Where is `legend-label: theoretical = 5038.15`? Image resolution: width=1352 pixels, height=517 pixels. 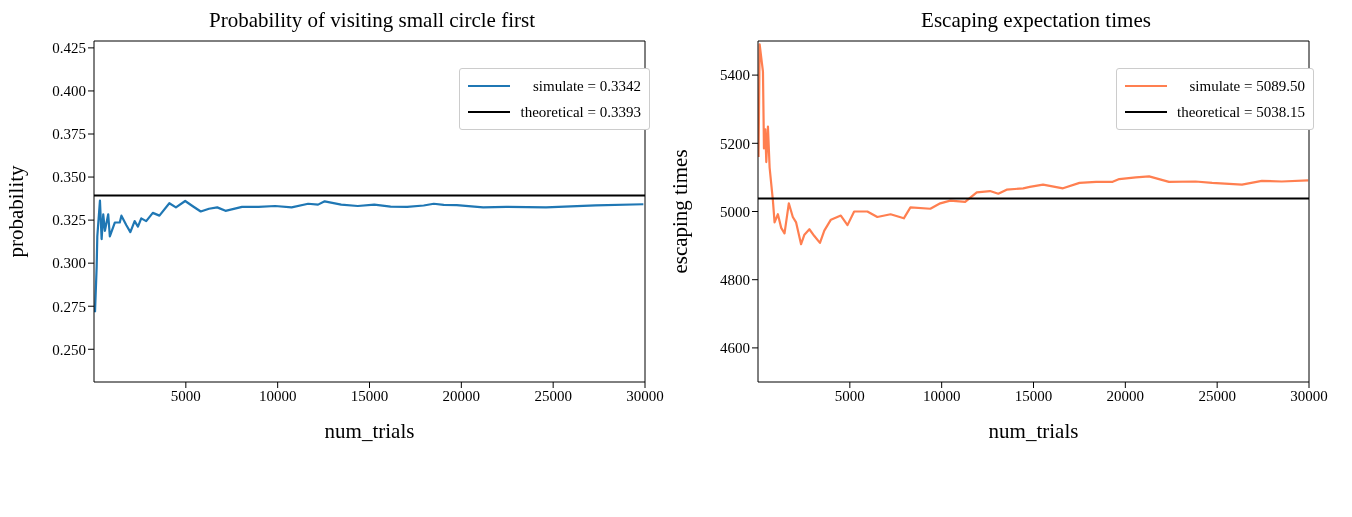
legend-label: theoretical = 5038.15 is located at coordinates (1240, 112).